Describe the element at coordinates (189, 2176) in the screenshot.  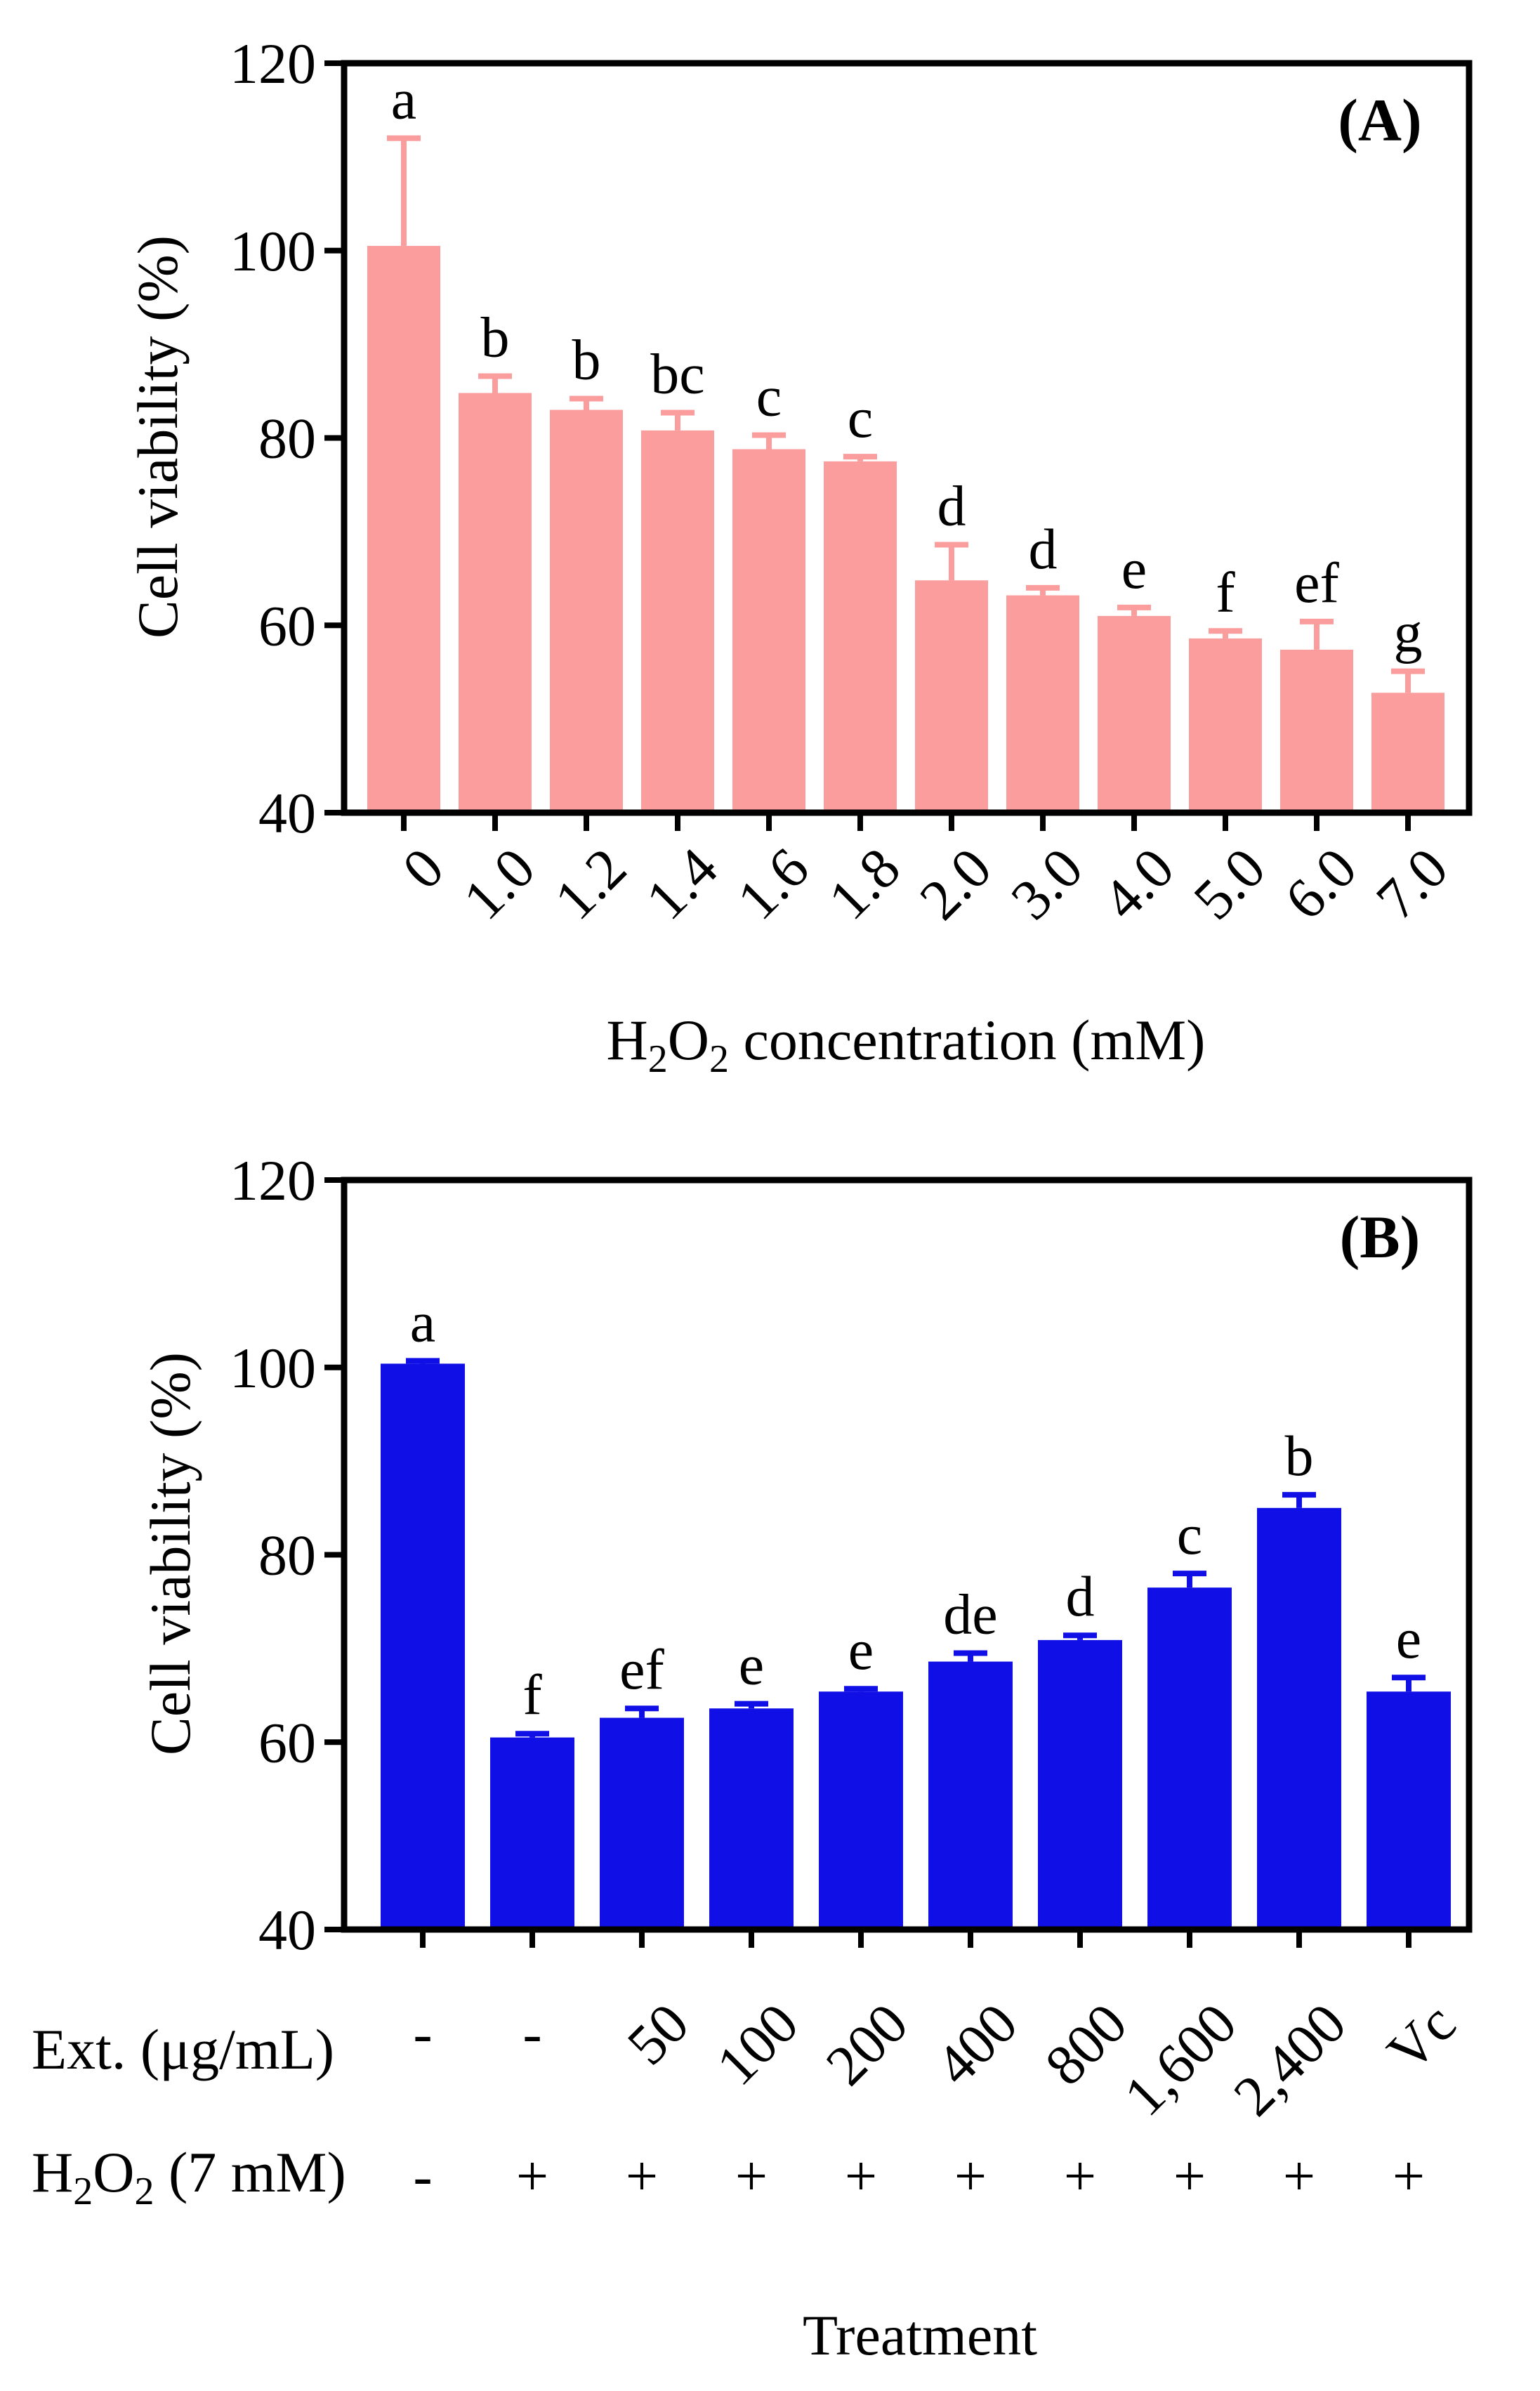
I see `h2o2-row-label: H2O2 (7 mM)` at that location.